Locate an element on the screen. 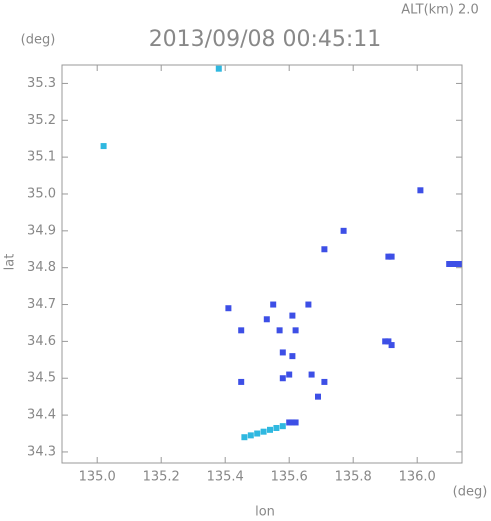 The width and height of the screenshot is (491, 521). x-tick-label: 135.0 is located at coordinates (97, 477).